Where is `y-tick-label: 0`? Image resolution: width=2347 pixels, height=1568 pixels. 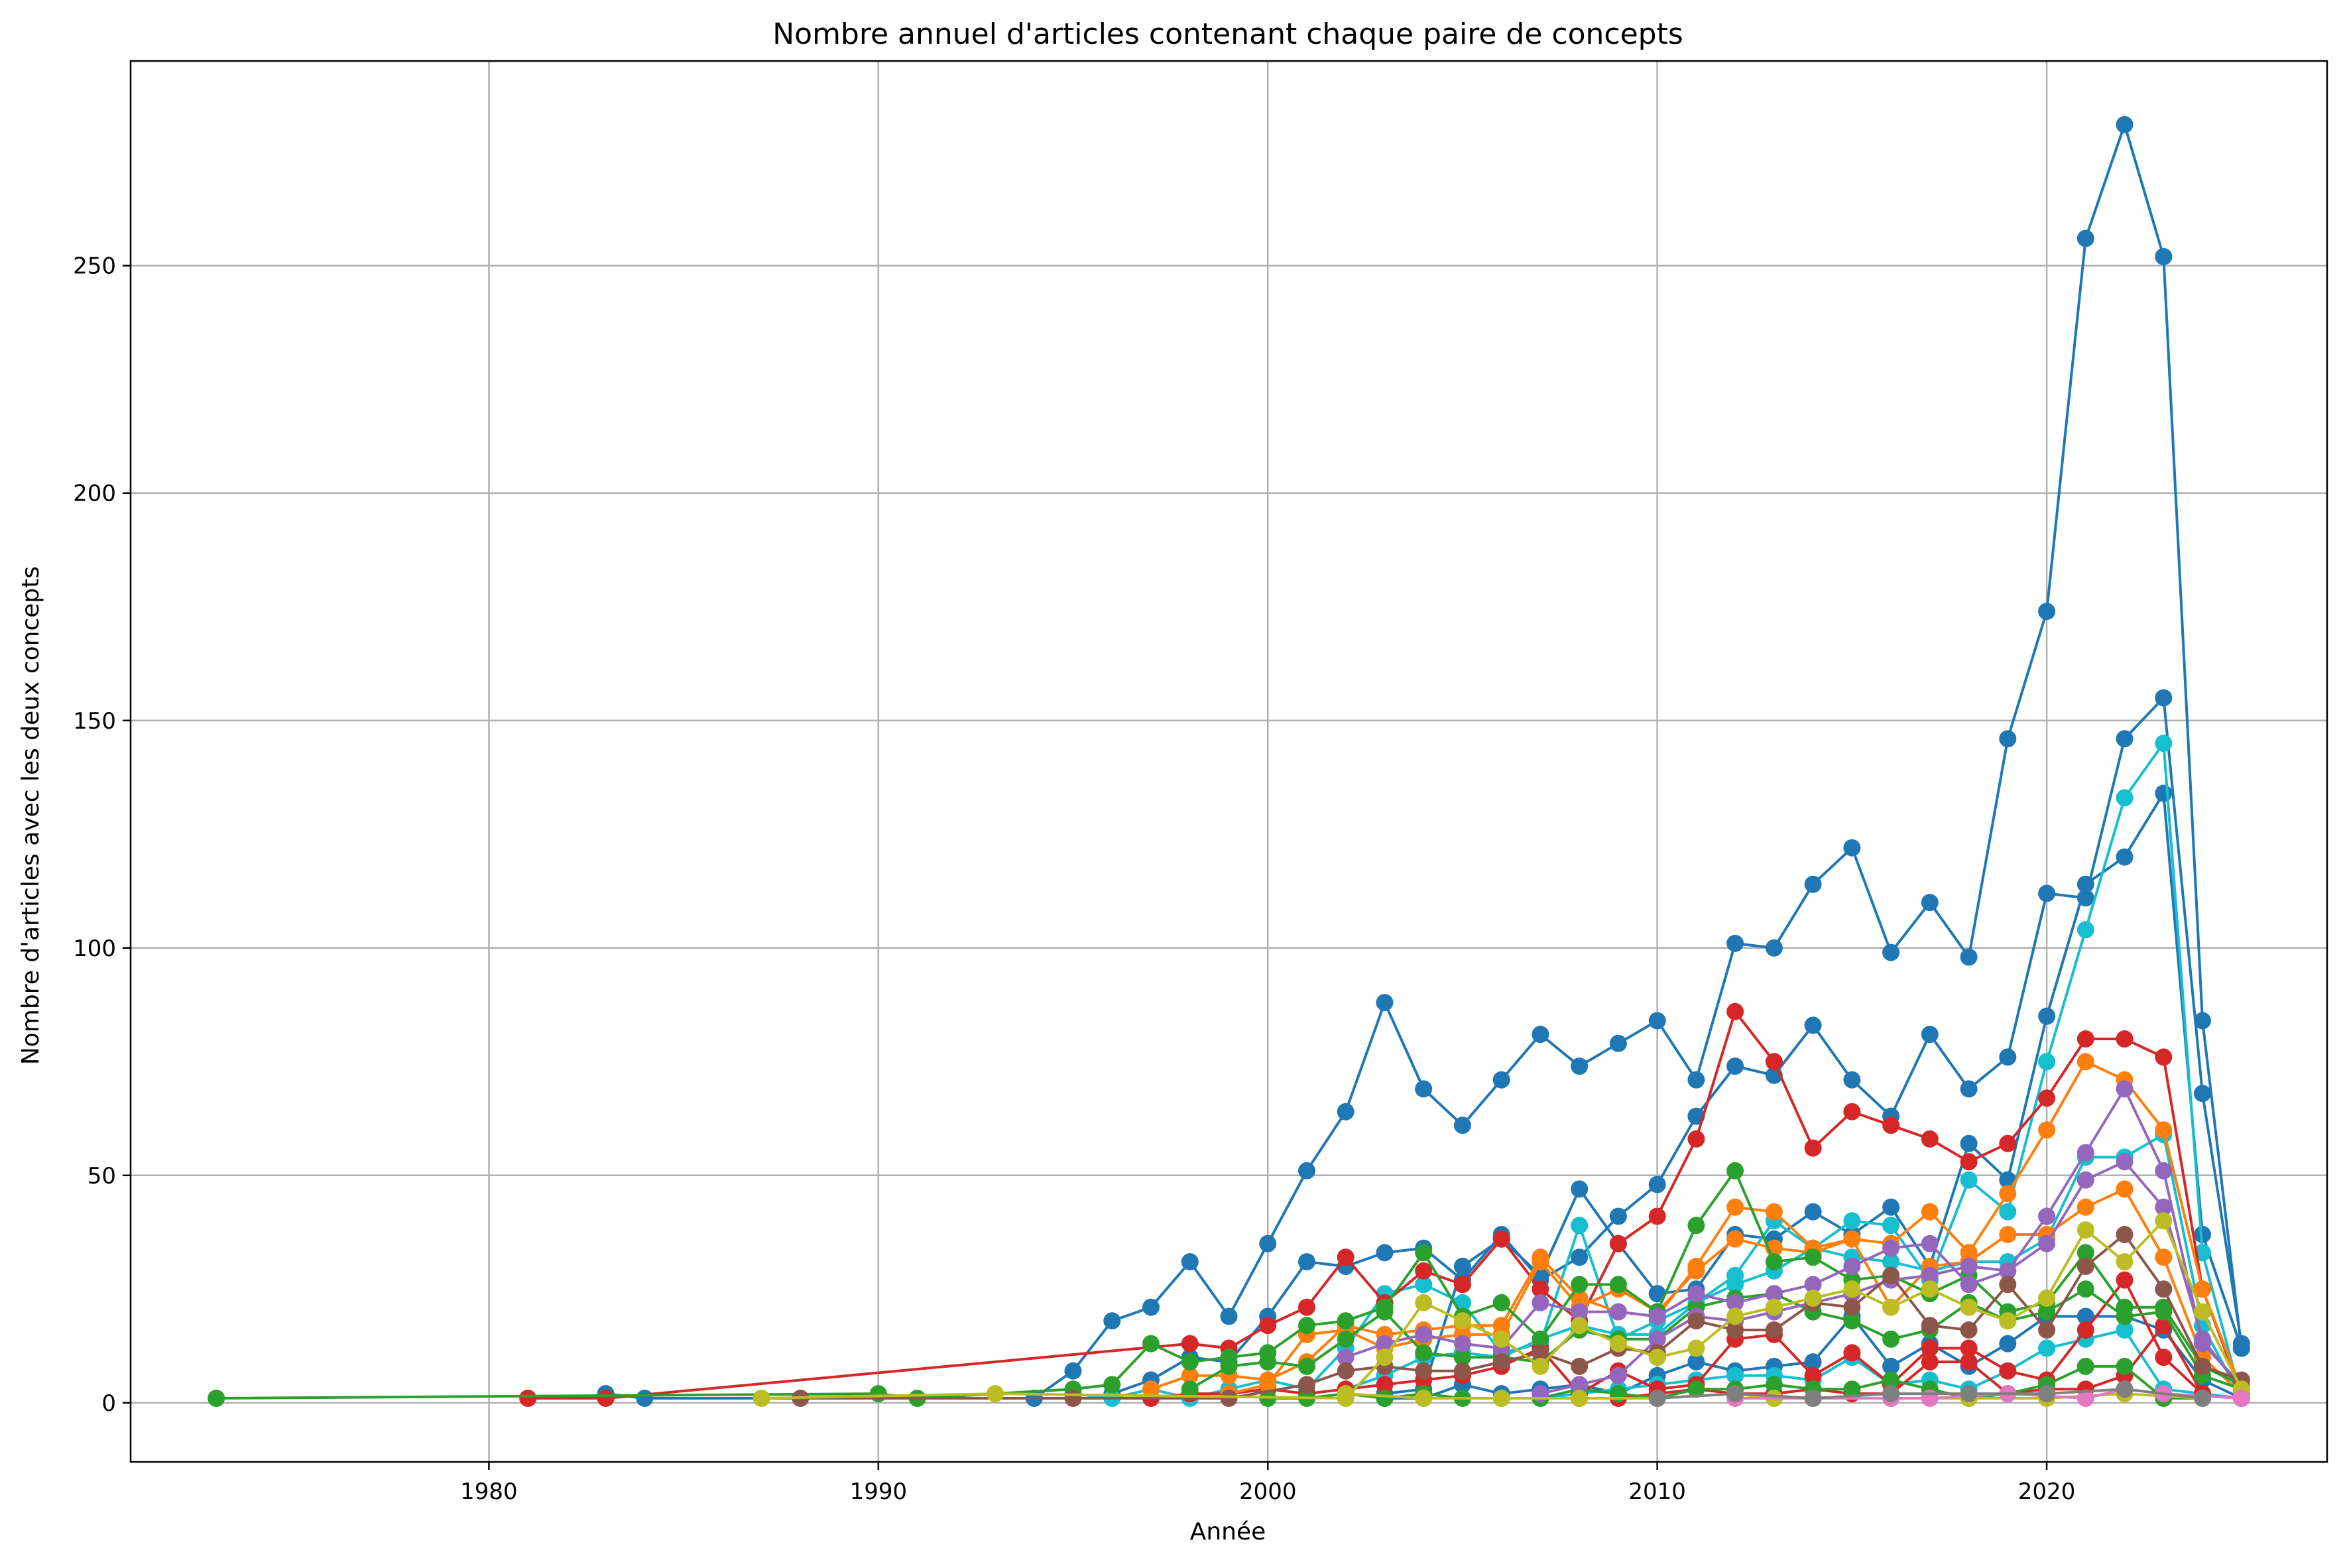
y-tick-label: 0 is located at coordinates (108, 1403).